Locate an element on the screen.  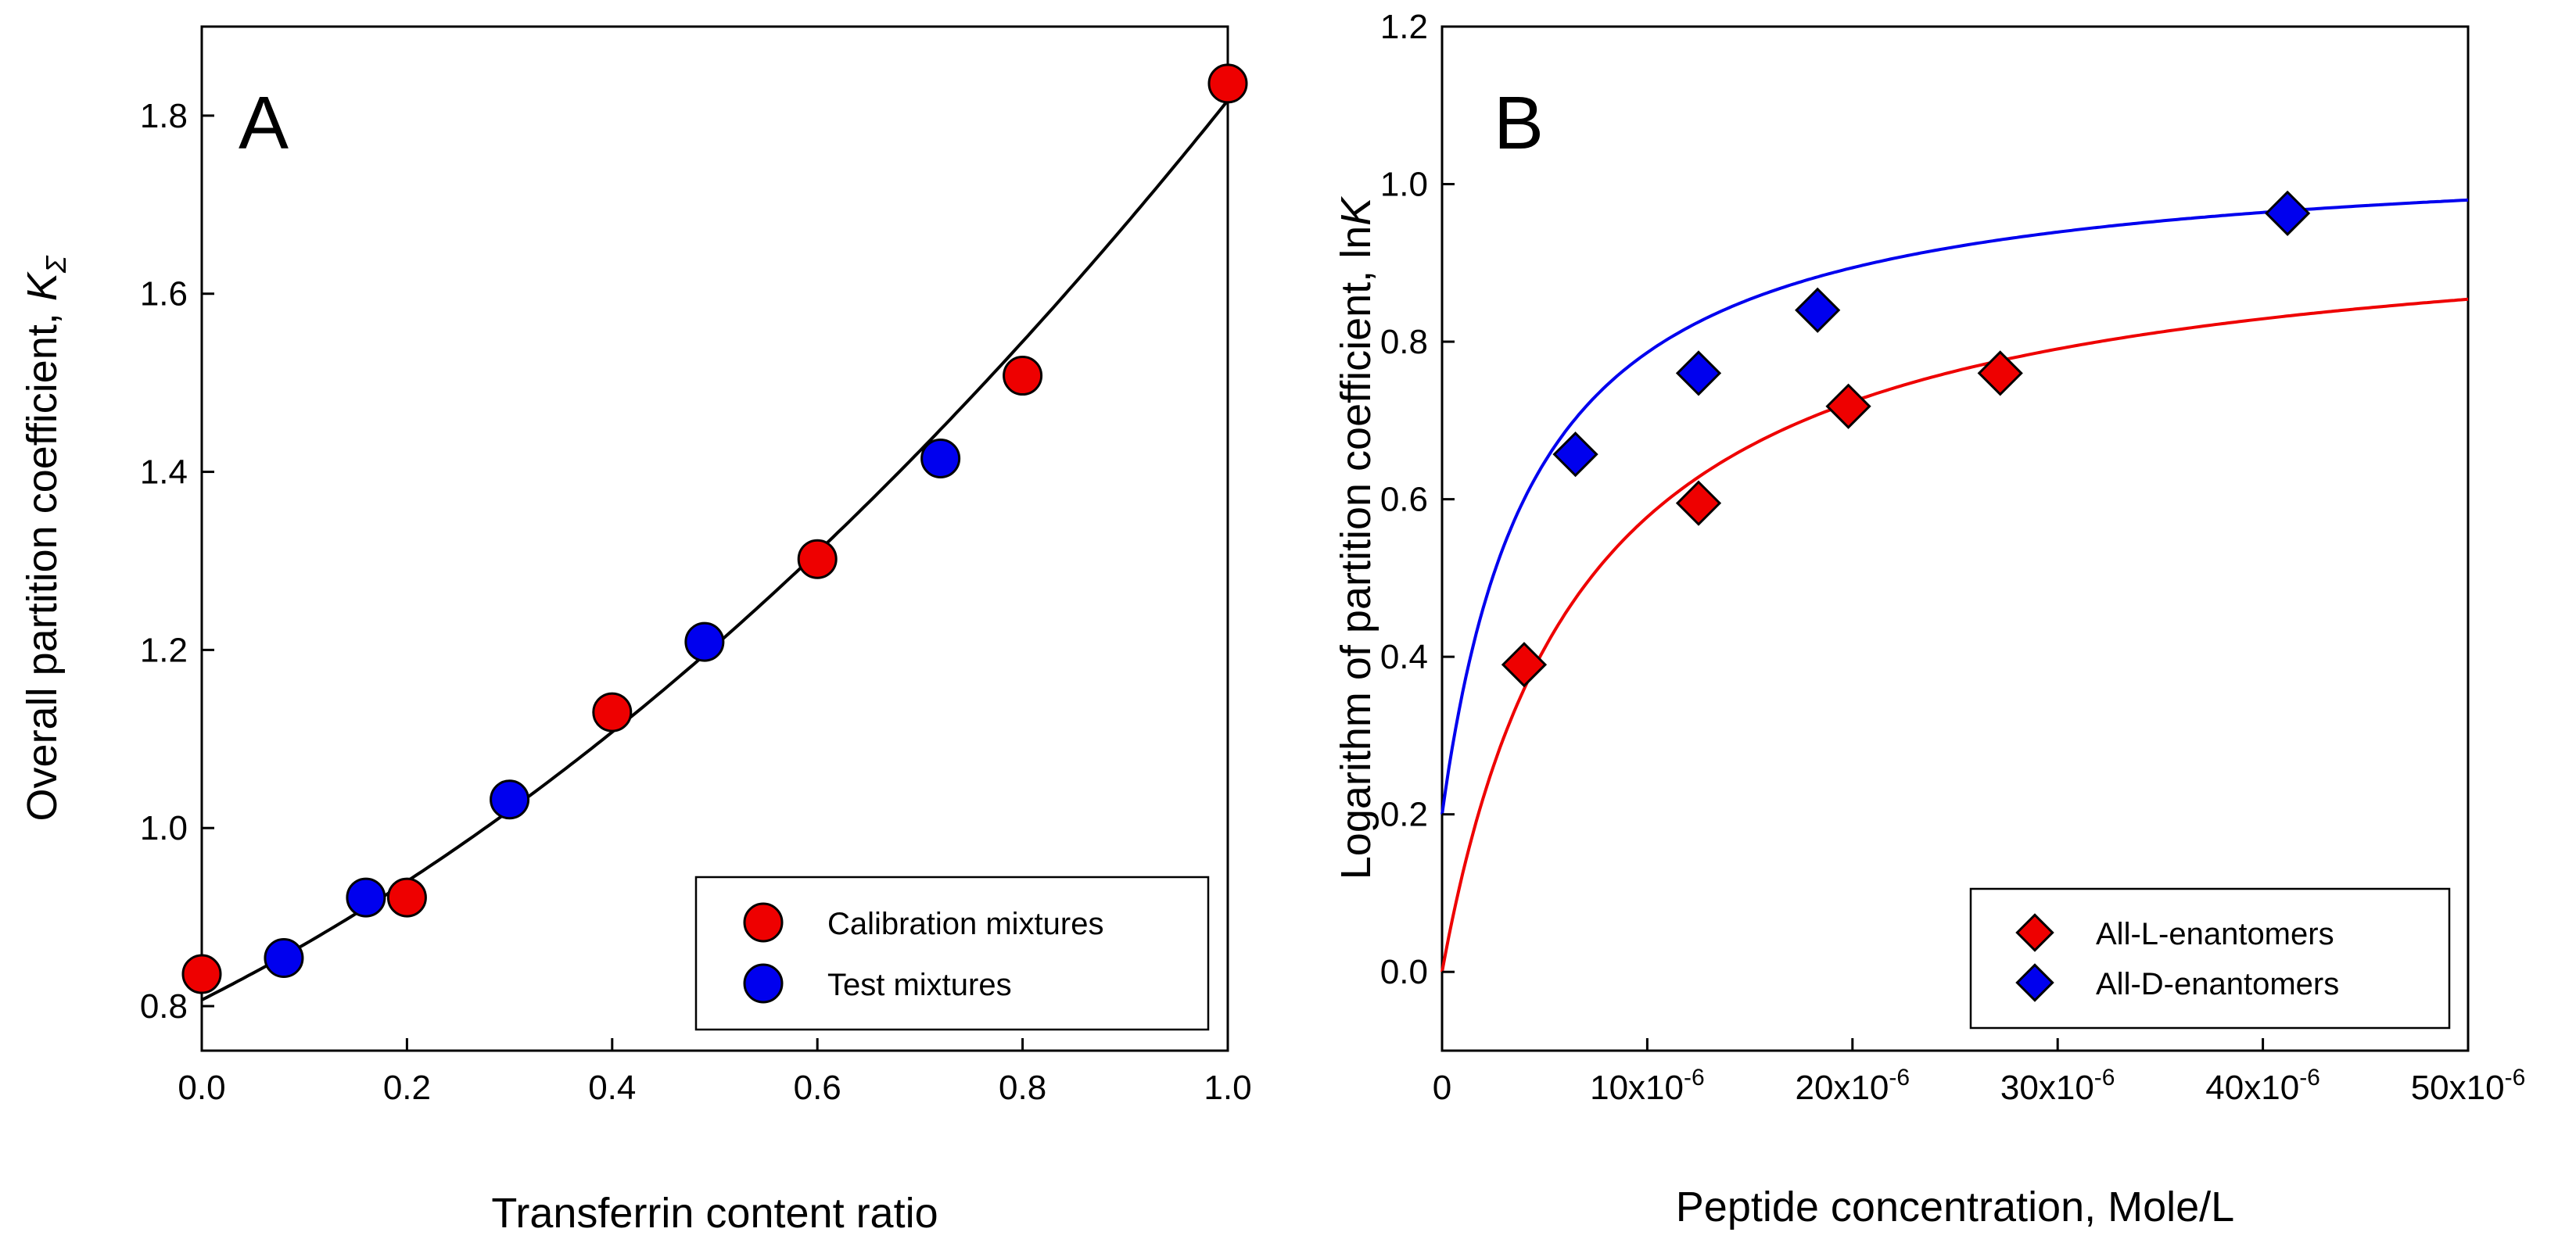
y-tick-label-b: 1.0 is located at coordinates (1404, 185).